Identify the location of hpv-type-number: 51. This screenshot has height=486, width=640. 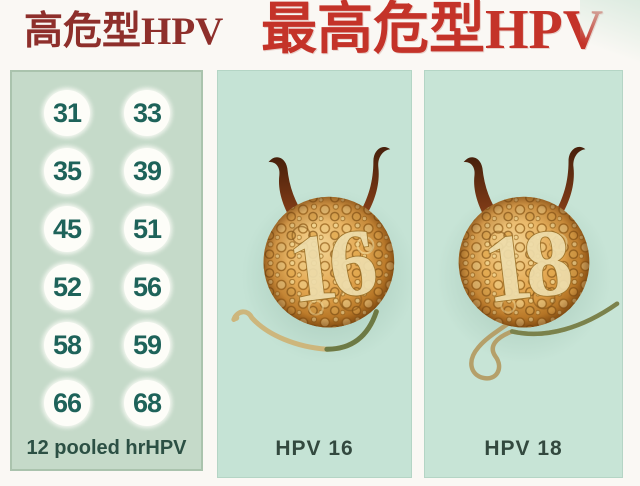
(147, 228).